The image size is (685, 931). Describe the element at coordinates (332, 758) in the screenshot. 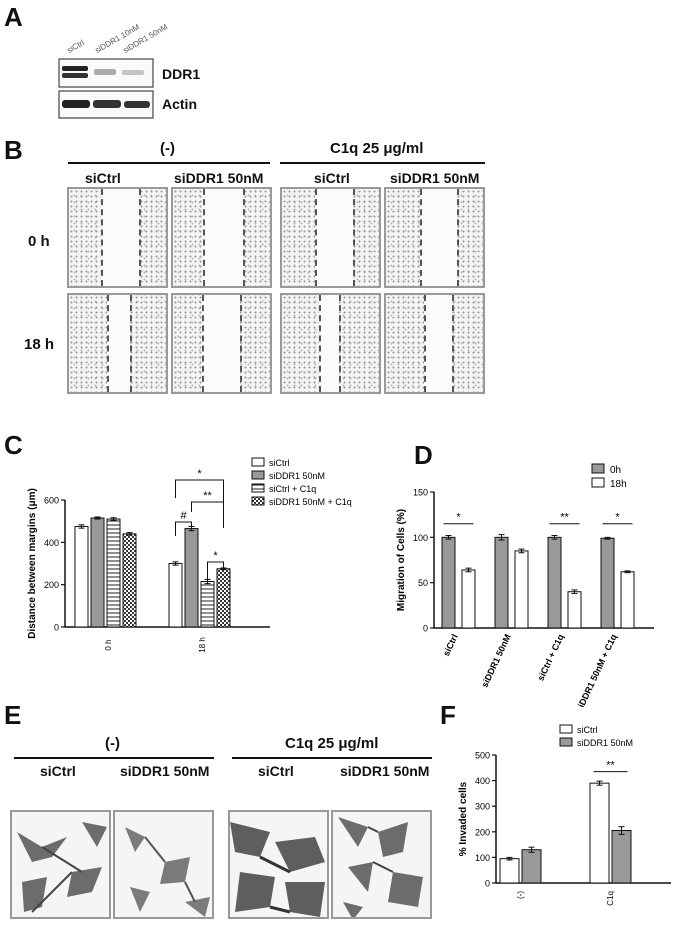

I see `e-group-c1q-line` at that location.